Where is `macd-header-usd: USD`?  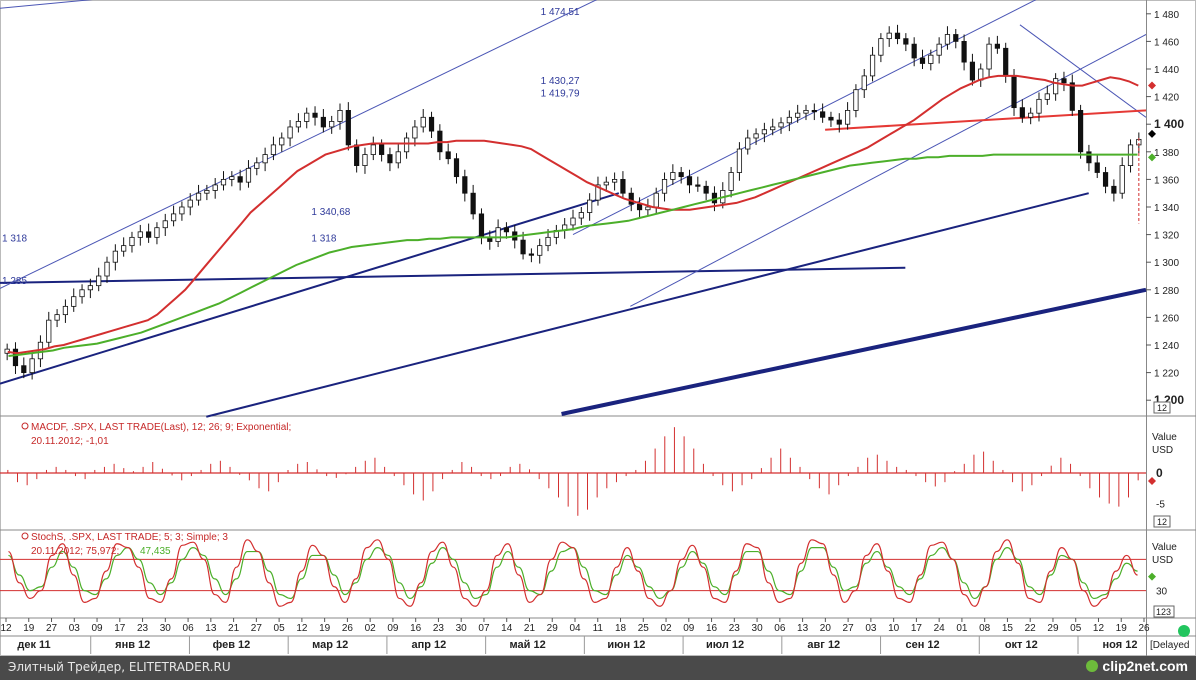 macd-header-usd: USD is located at coordinates (1162, 450).